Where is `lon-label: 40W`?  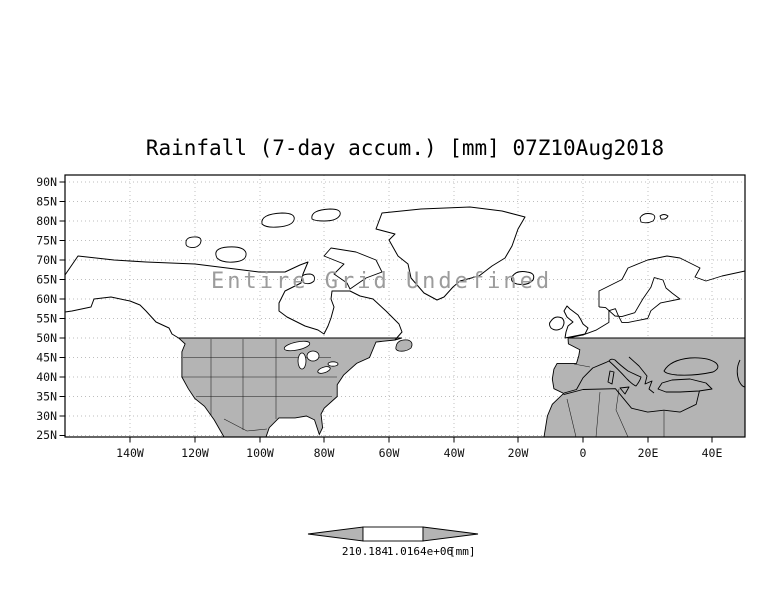 lon-label: 40W is located at coordinates (454, 453).